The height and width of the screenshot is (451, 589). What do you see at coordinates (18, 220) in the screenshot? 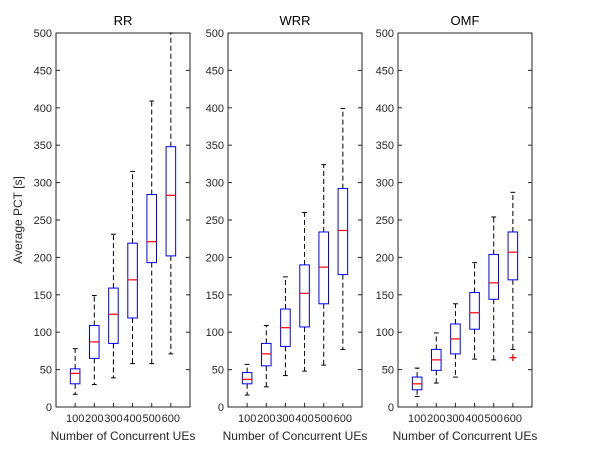
I see `y-axis-label: Average PCT [s]` at bounding box center [18, 220].